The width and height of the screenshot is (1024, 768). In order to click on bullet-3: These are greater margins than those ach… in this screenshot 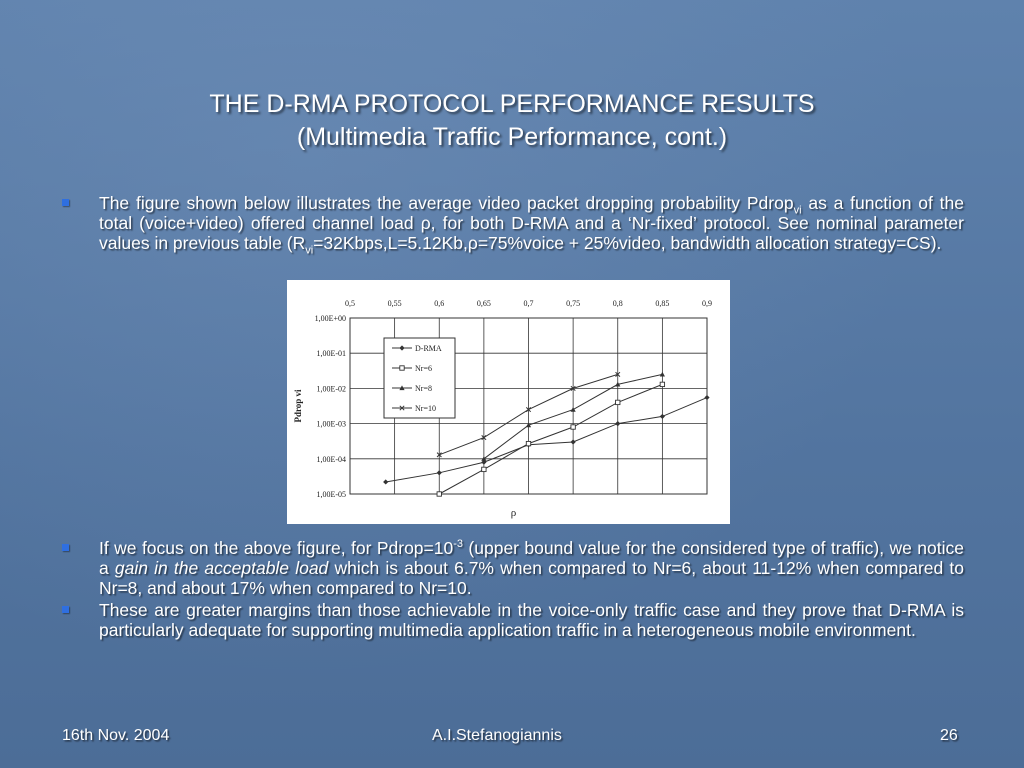, I will do `click(513, 620)`.